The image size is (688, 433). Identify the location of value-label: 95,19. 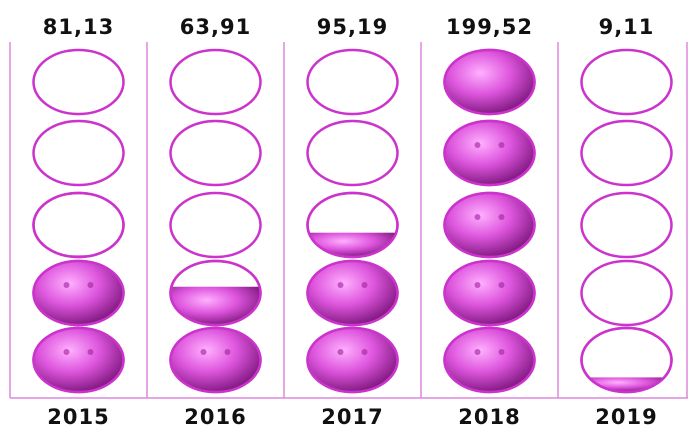
(352, 27).